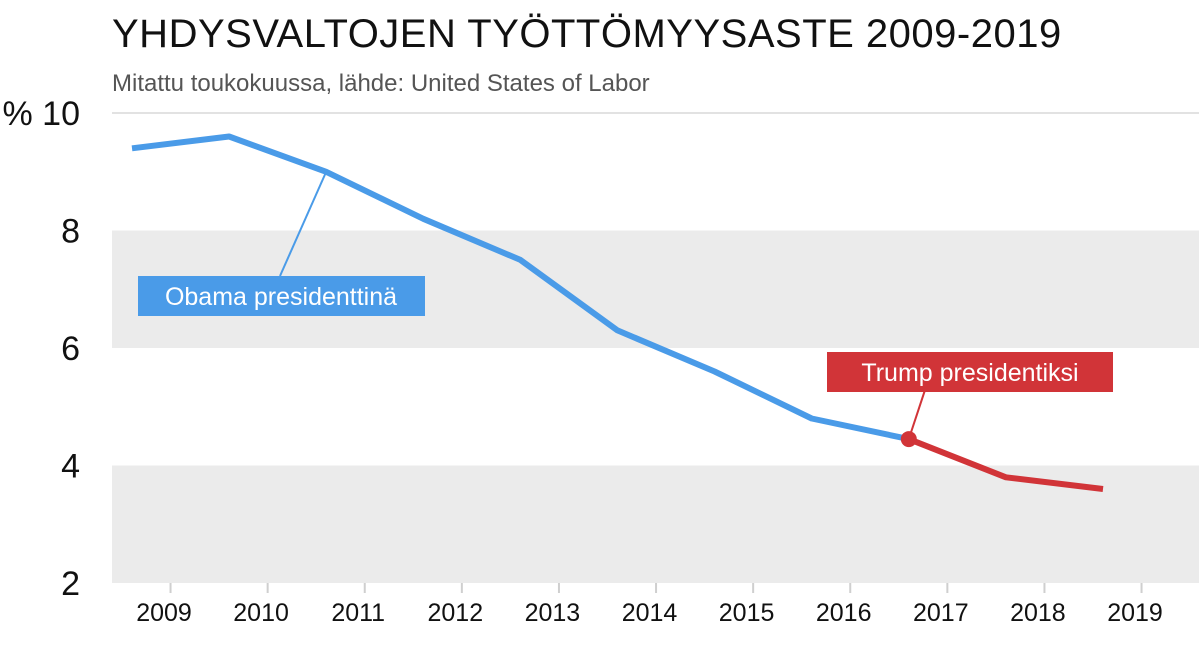  I want to click on obama-callout-line, so click(303, 224).